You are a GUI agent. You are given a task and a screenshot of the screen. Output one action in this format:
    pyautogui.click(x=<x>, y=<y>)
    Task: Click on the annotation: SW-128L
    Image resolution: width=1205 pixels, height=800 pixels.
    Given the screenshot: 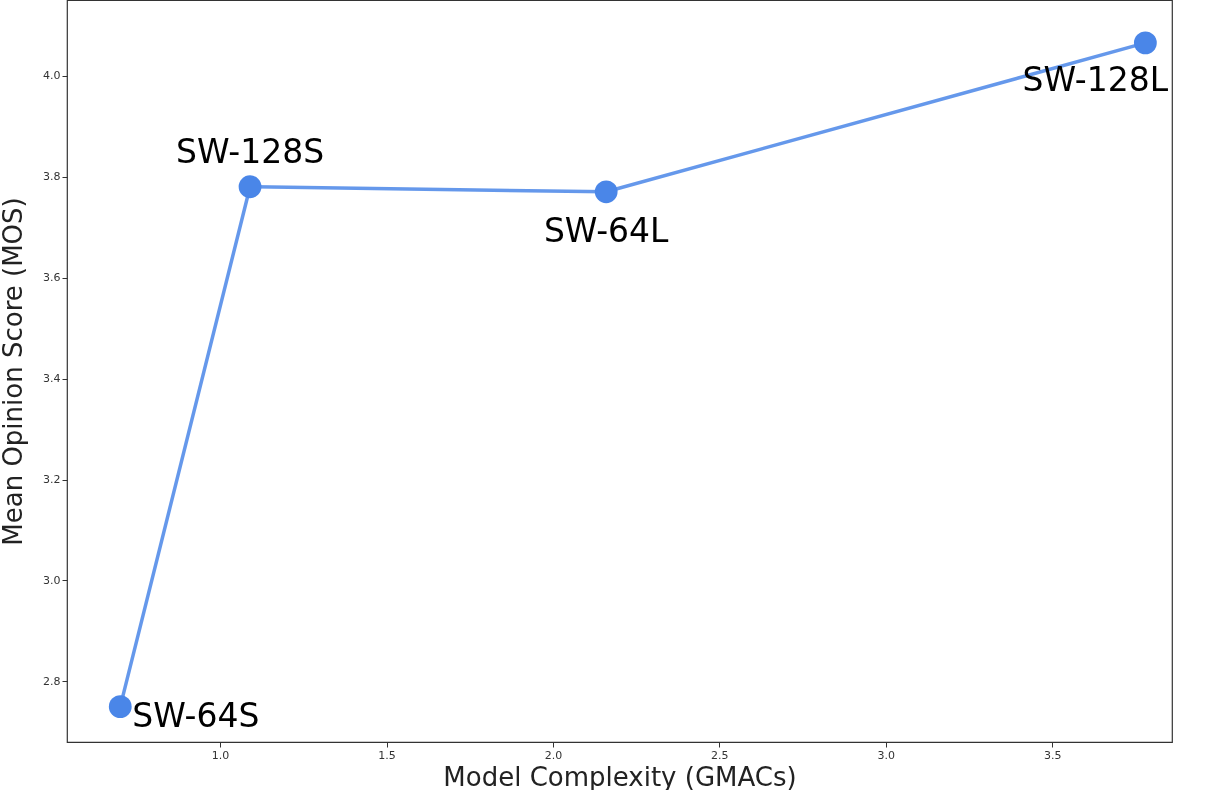 What is the action you would take?
    pyautogui.click(x=1095, y=79)
    